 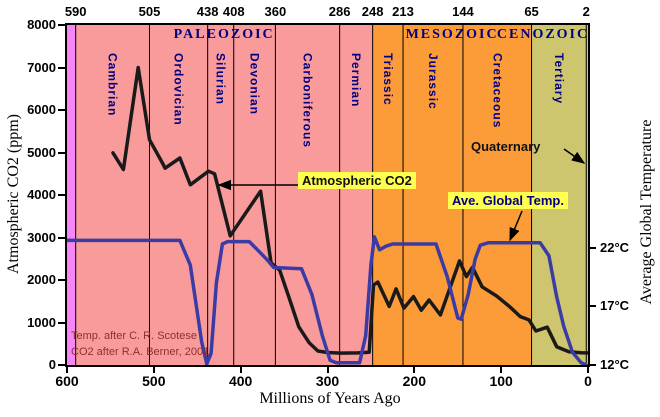 I want to click on time-tick-label-0: 0, so click(x=588, y=381).